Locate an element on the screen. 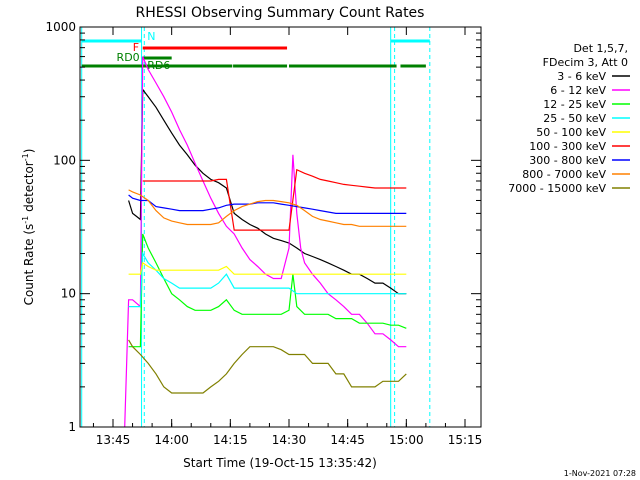  annotation-rd6: RD6 is located at coordinates (158, 65).